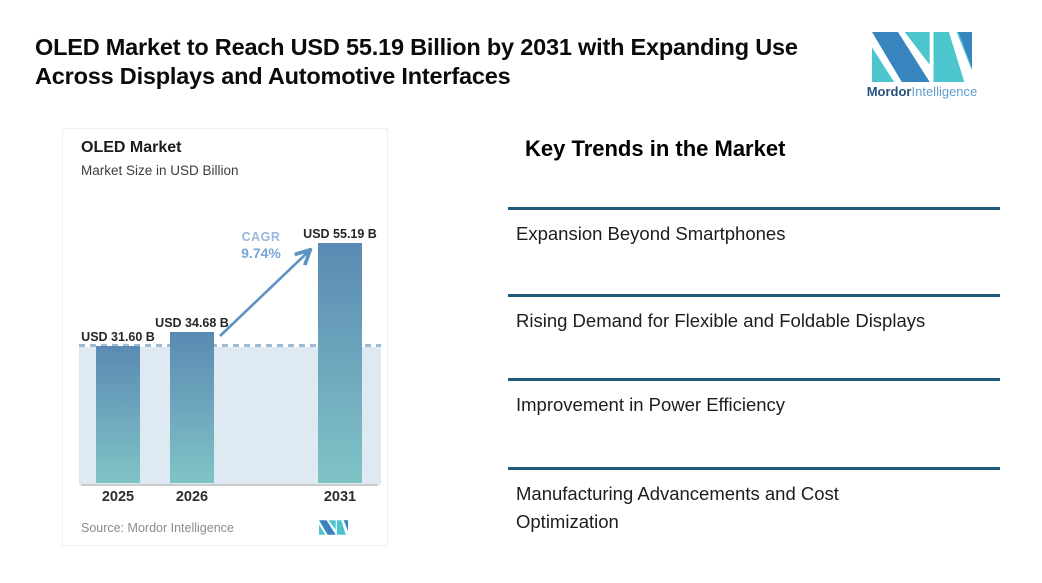 This screenshot has width=1042, height=583. Describe the element at coordinates (230, 345) in the screenshot. I see `baseline-dashed-line` at that location.